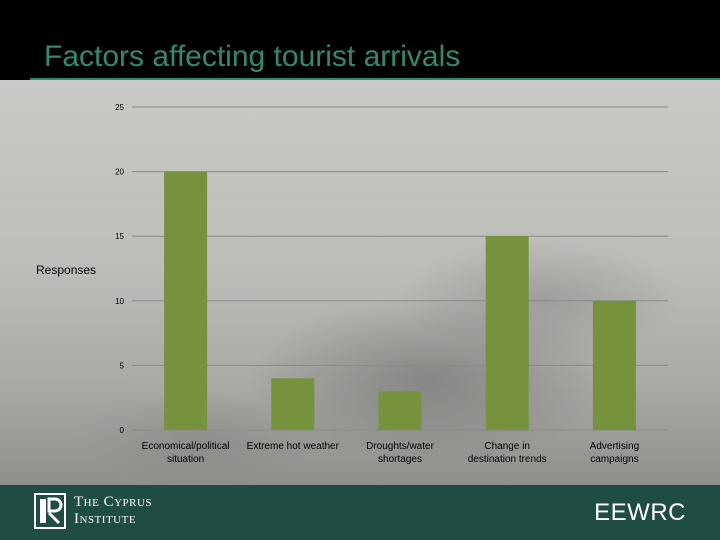  What do you see at coordinates (293, 446) in the screenshot?
I see `x-tick-label: Extreme hot weather` at bounding box center [293, 446].